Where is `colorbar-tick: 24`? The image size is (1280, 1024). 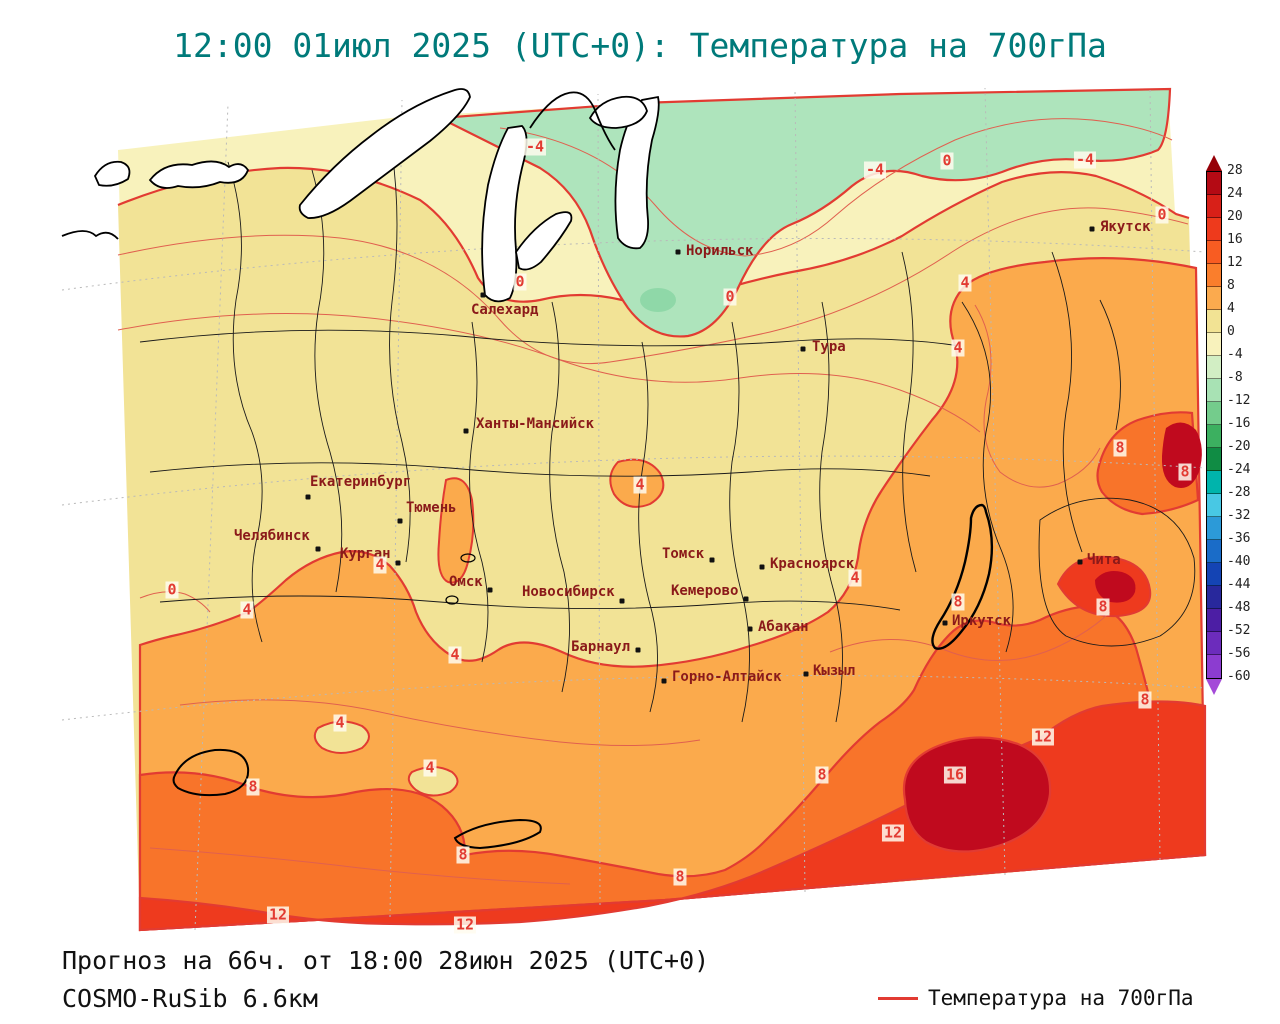 colorbar-tick: 24 is located at coordinates (1235, 193).